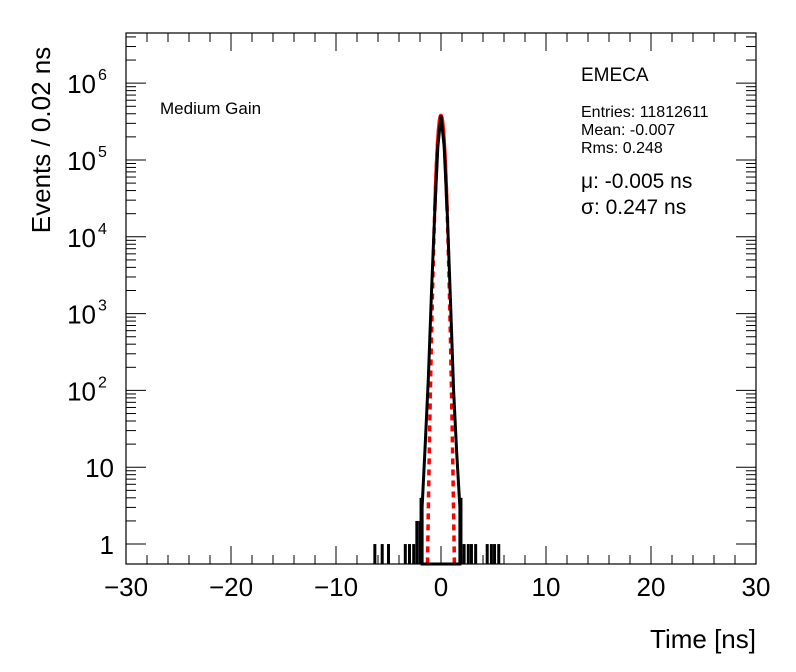 The width and height of the screenshot is (796, 672). Describe the element at coordinates (615, 75) in the screenshot. I see `partition-label: EMECA` at that location.